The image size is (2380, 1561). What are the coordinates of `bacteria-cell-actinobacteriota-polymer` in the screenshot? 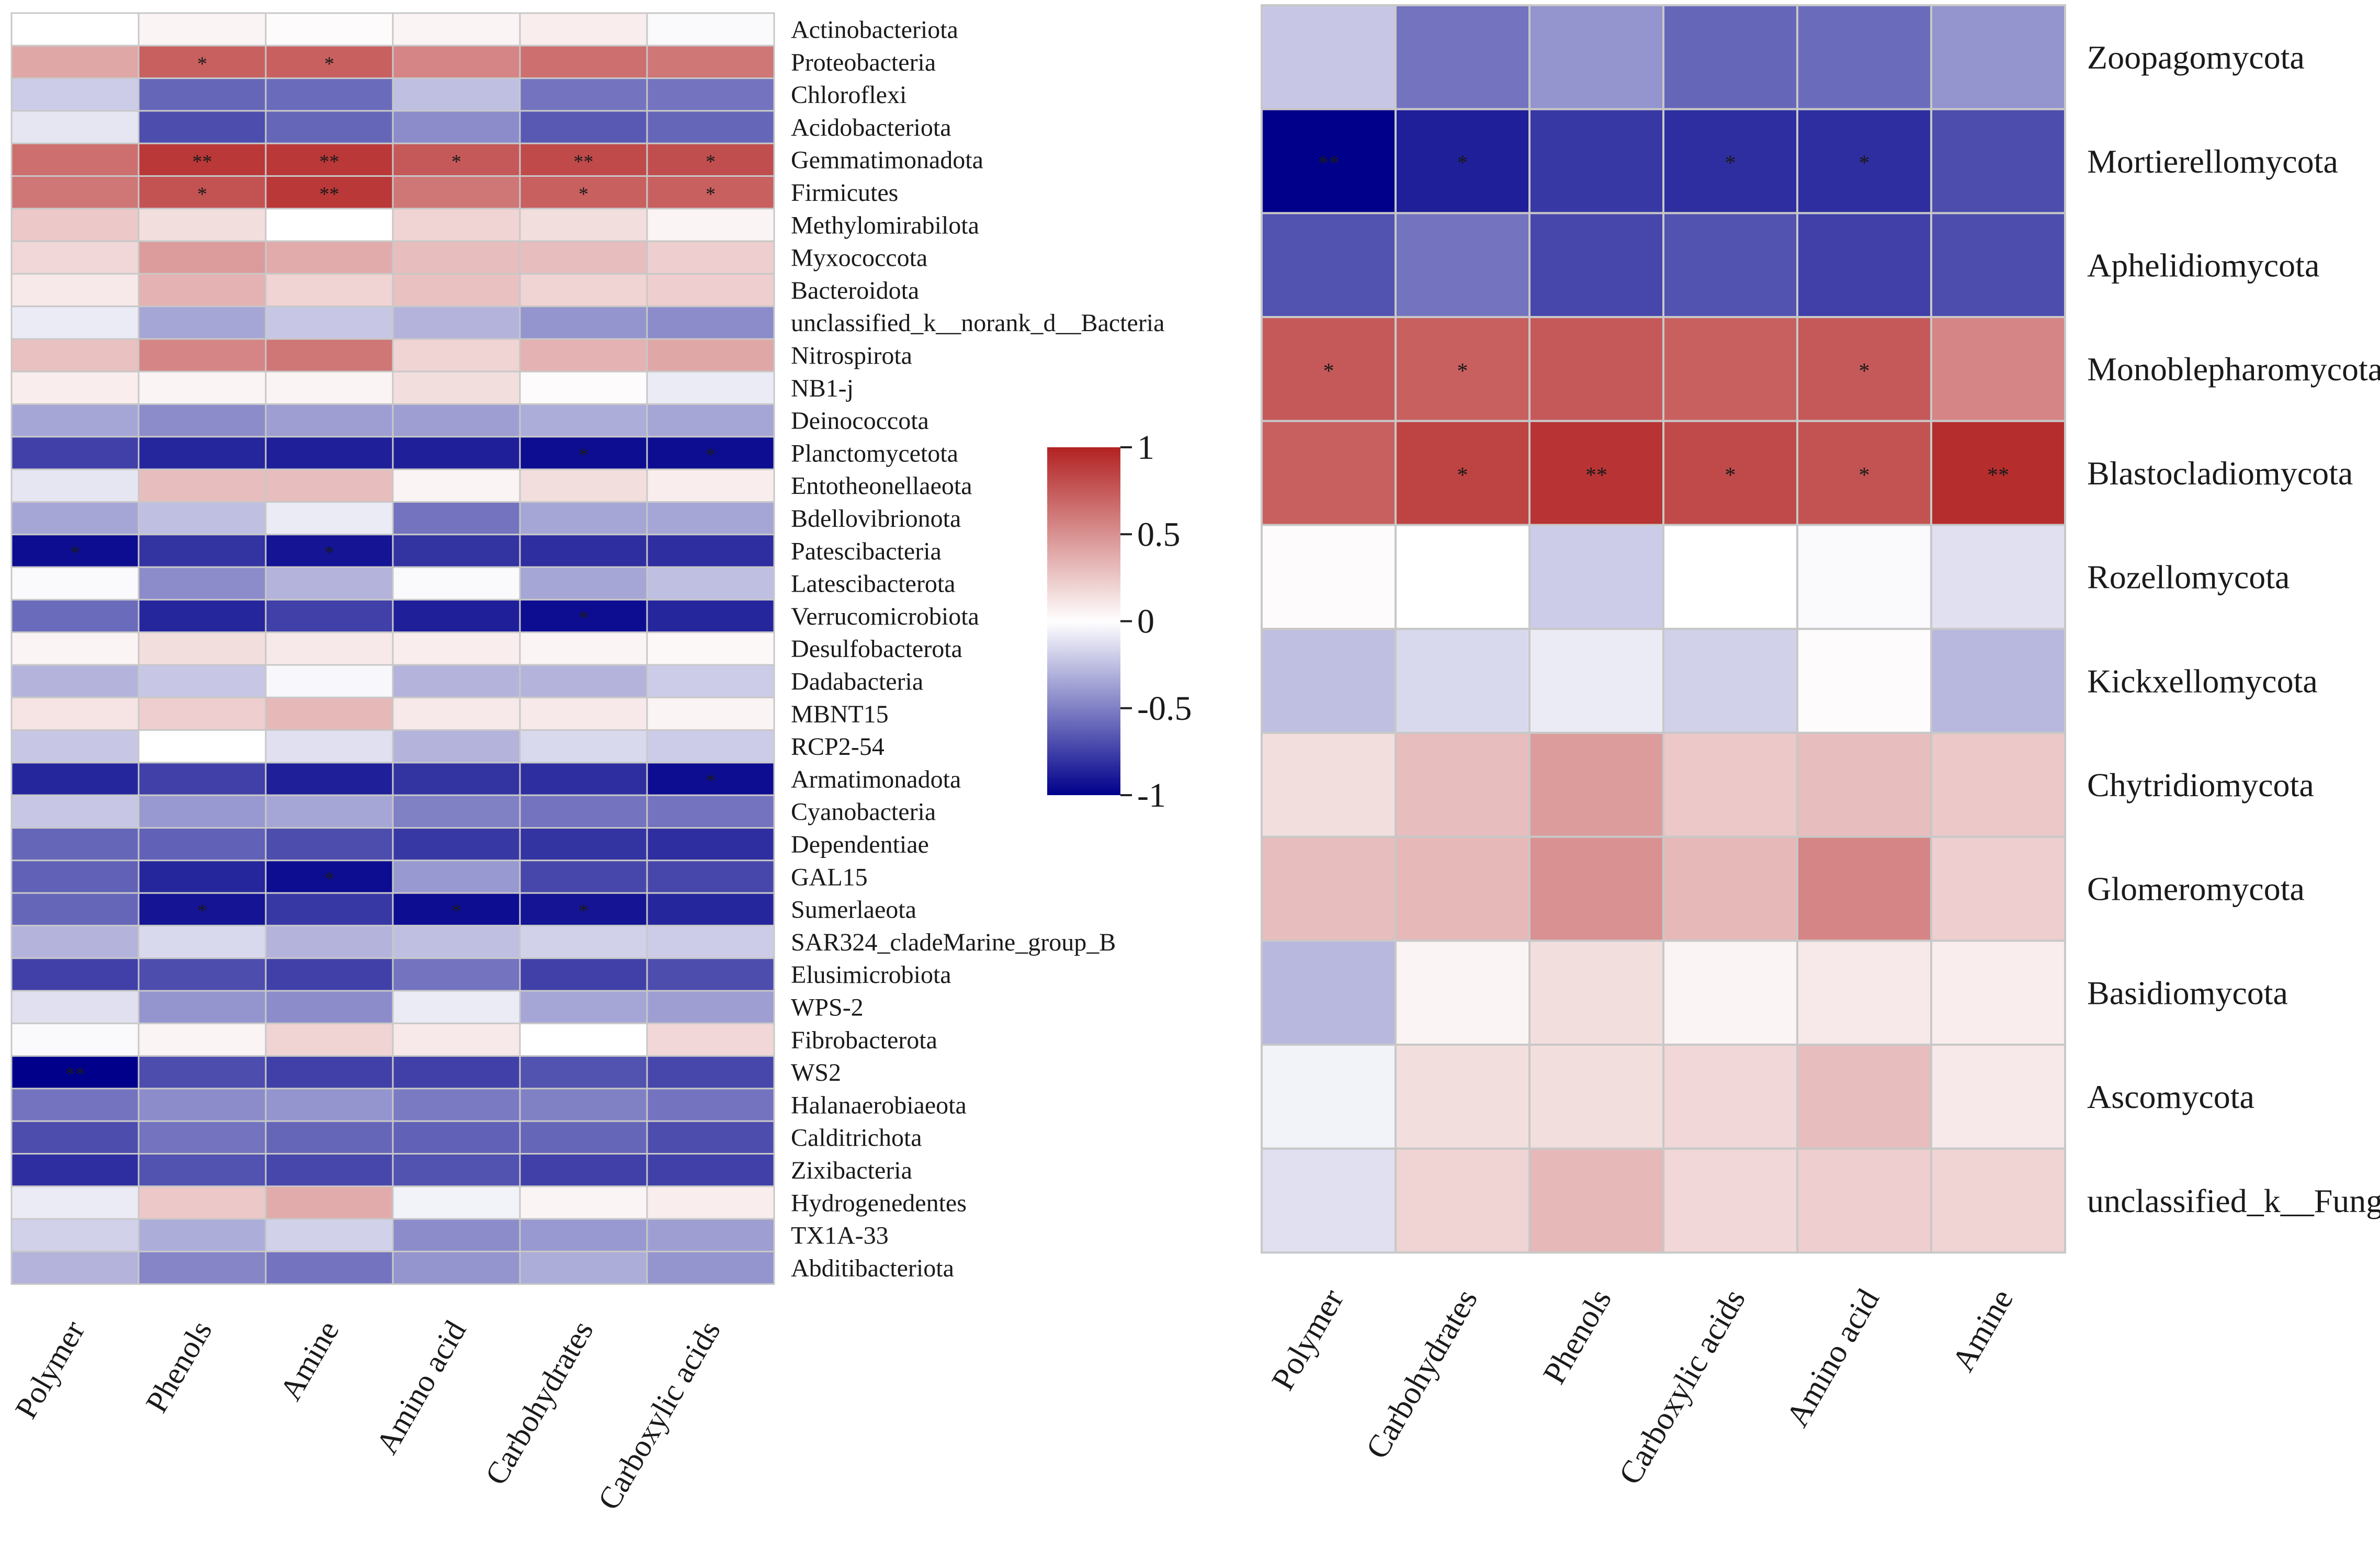 It's located at (75, 30).